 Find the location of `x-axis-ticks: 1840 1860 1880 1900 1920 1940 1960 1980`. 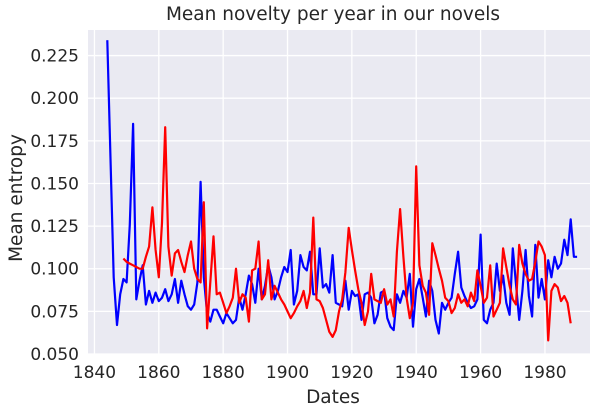

x-axis-ticks: 1840 1860 1880 1900 1920 1940 1960 1980 is located at coordinates (320, 373).